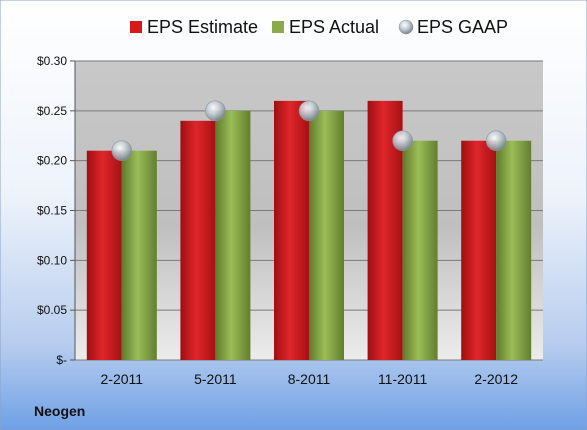 The height and width of the screenshot is (430, 587). I want to click on y-tick-label: $0.20, so click(52, 161).